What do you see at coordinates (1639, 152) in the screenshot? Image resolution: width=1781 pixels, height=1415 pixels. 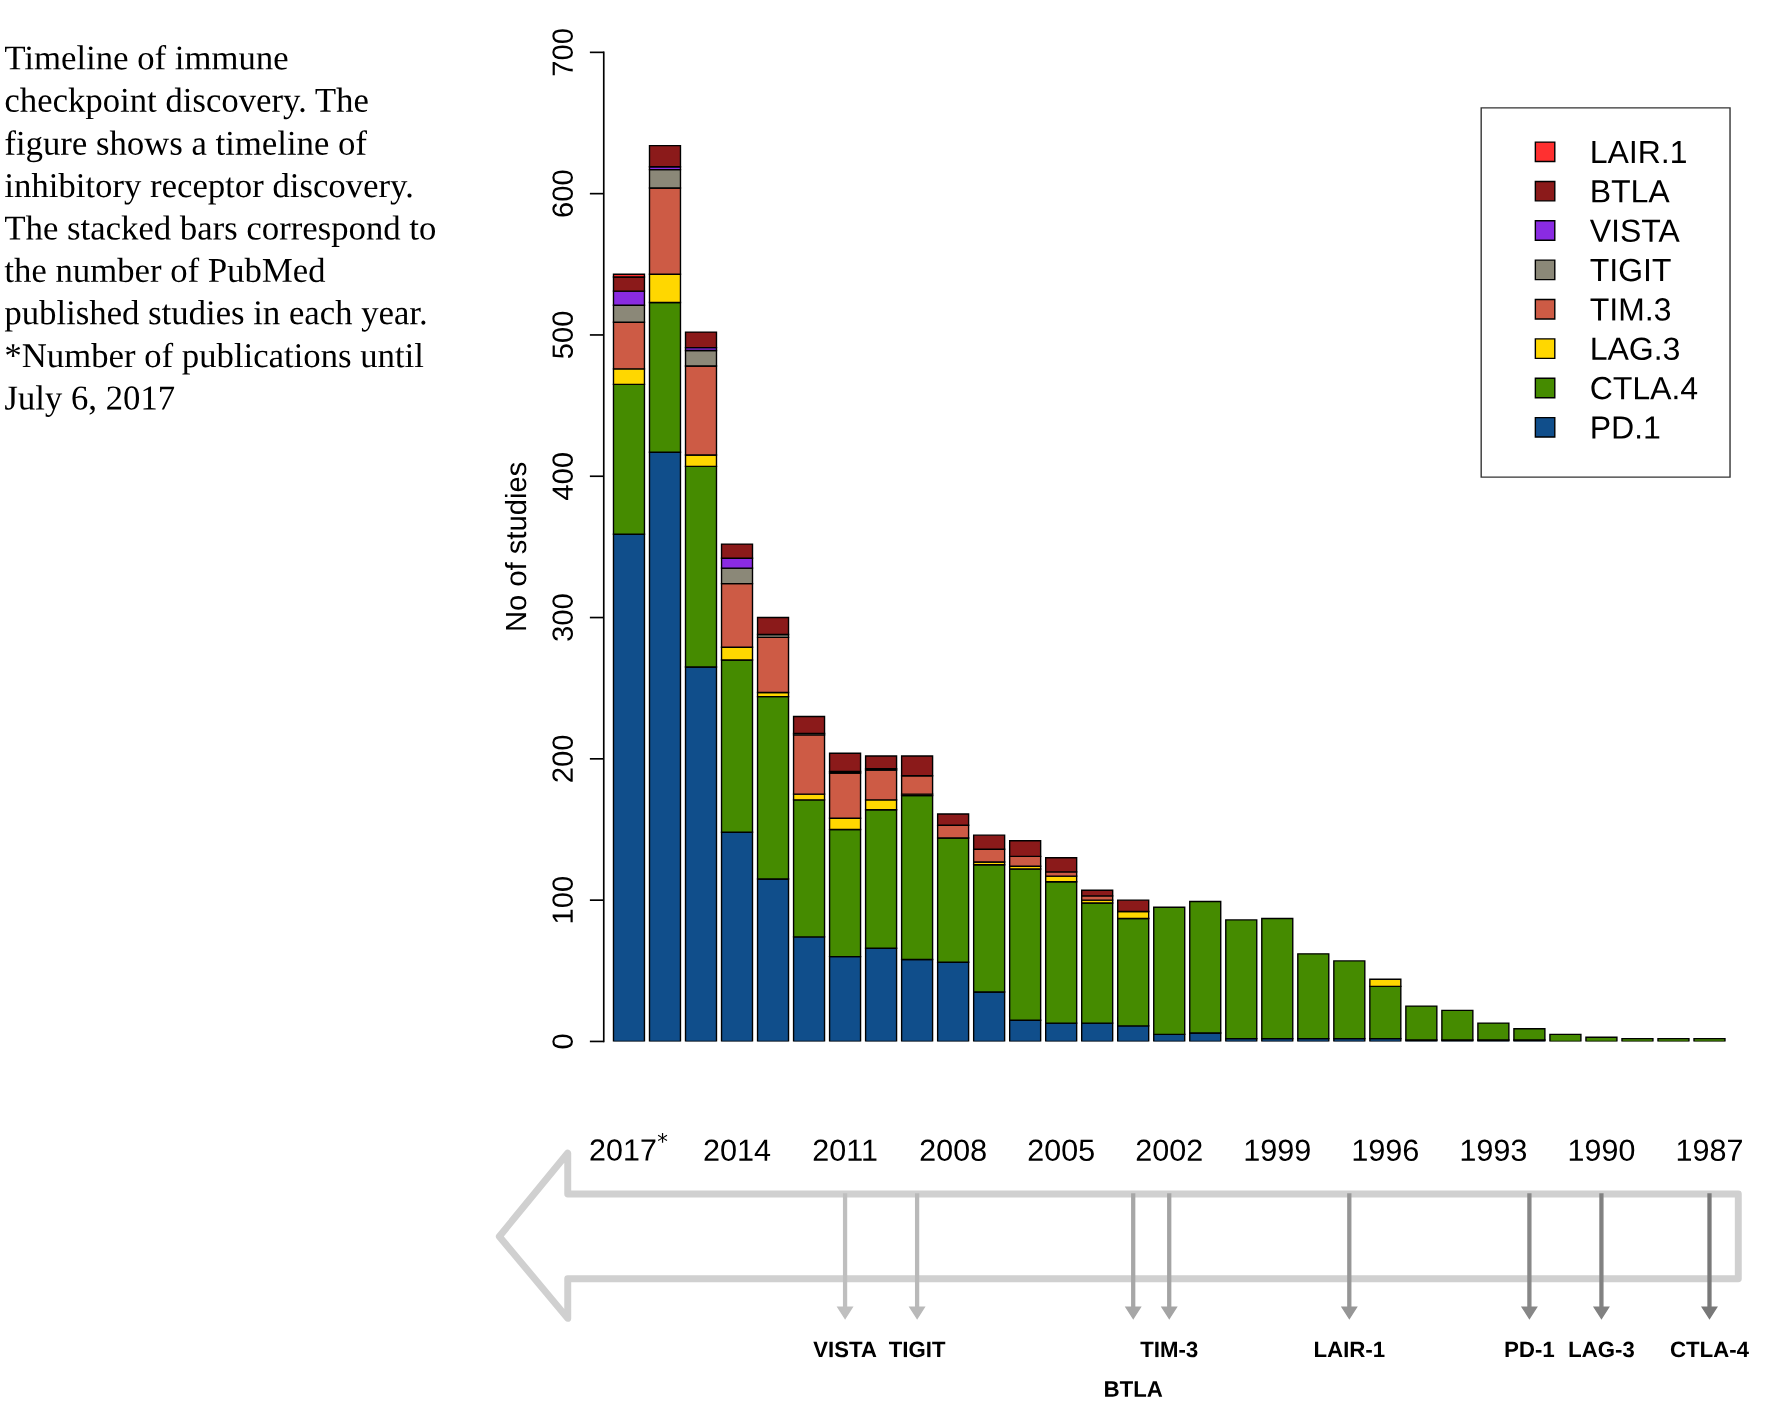 I see `legend-label: LAIR.1` at bounding box center [1639, 152].